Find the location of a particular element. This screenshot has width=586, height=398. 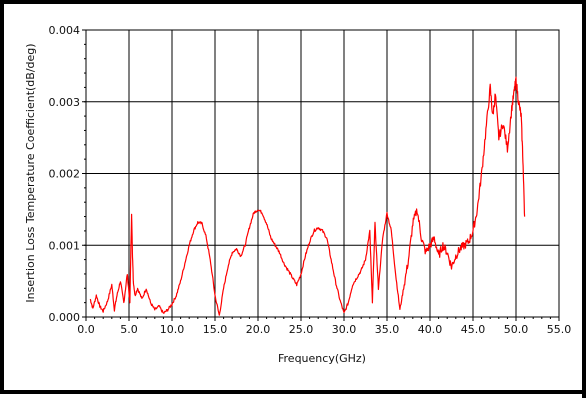

x-tick-label: 5.0 is located at coordinates (129, 329).